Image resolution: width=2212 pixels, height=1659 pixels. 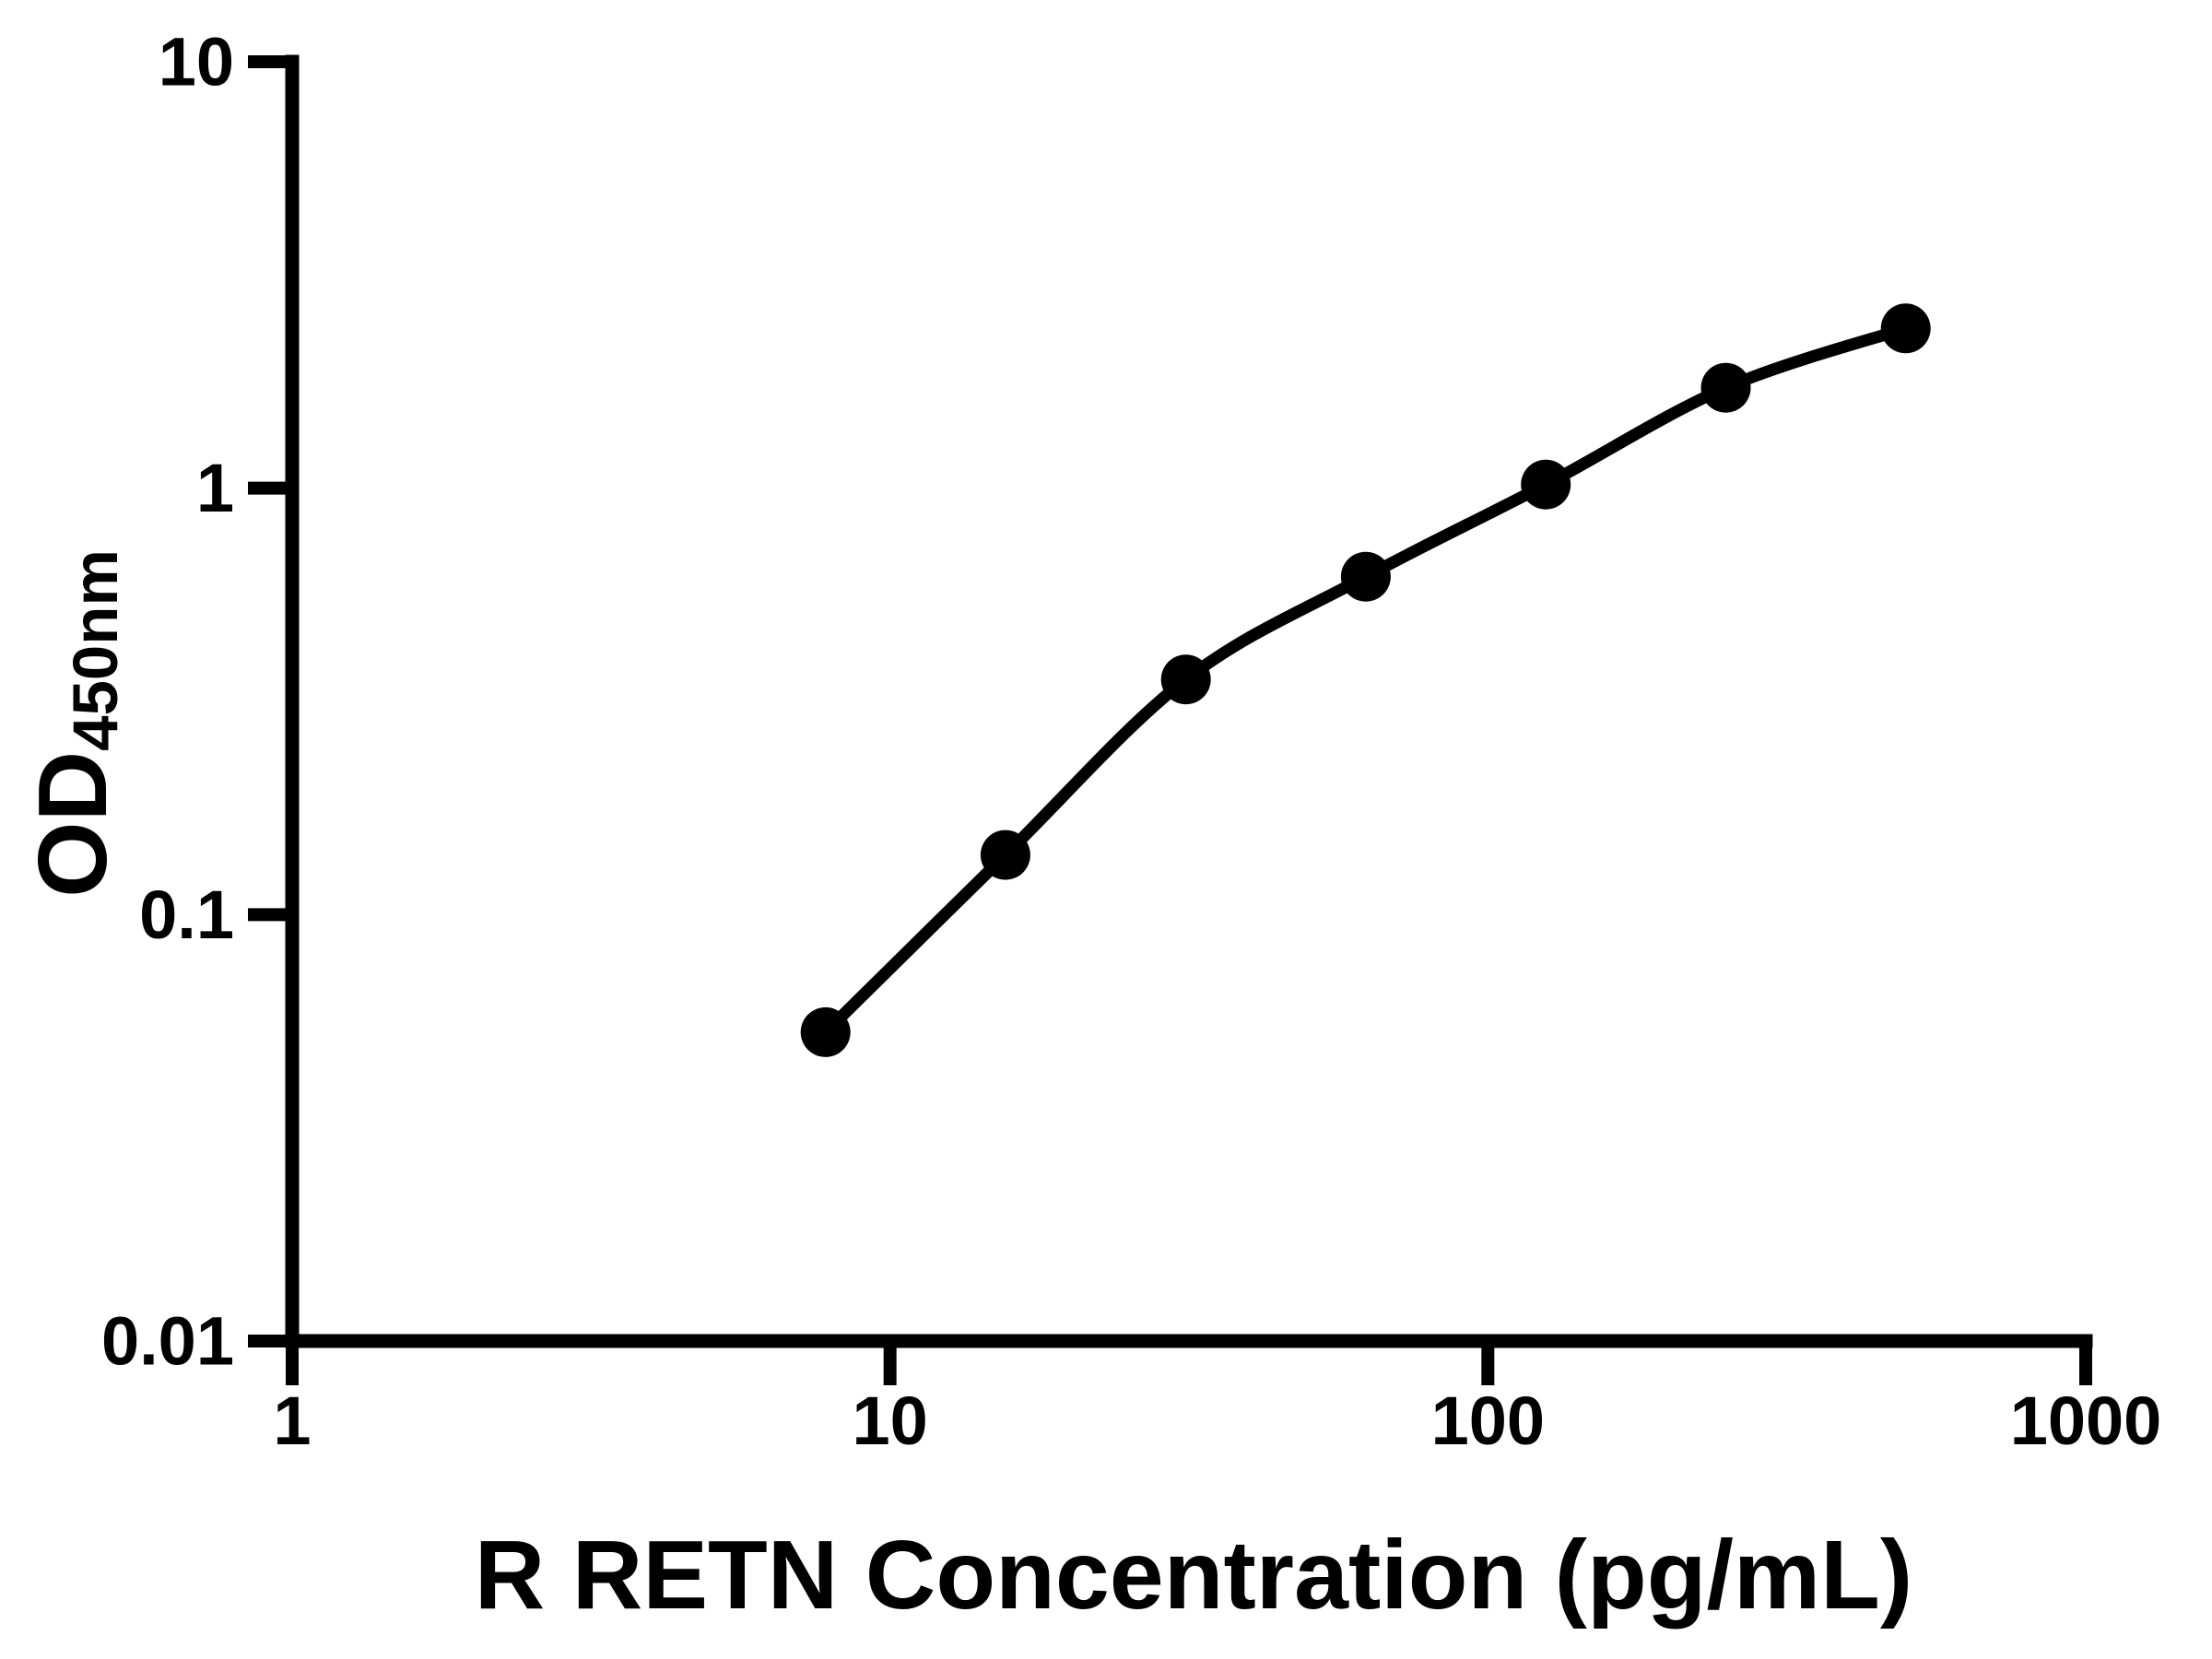 I want to click on x-axis-title: R RETN Concentration (pg/mL), so click(x=1193, y=1575).